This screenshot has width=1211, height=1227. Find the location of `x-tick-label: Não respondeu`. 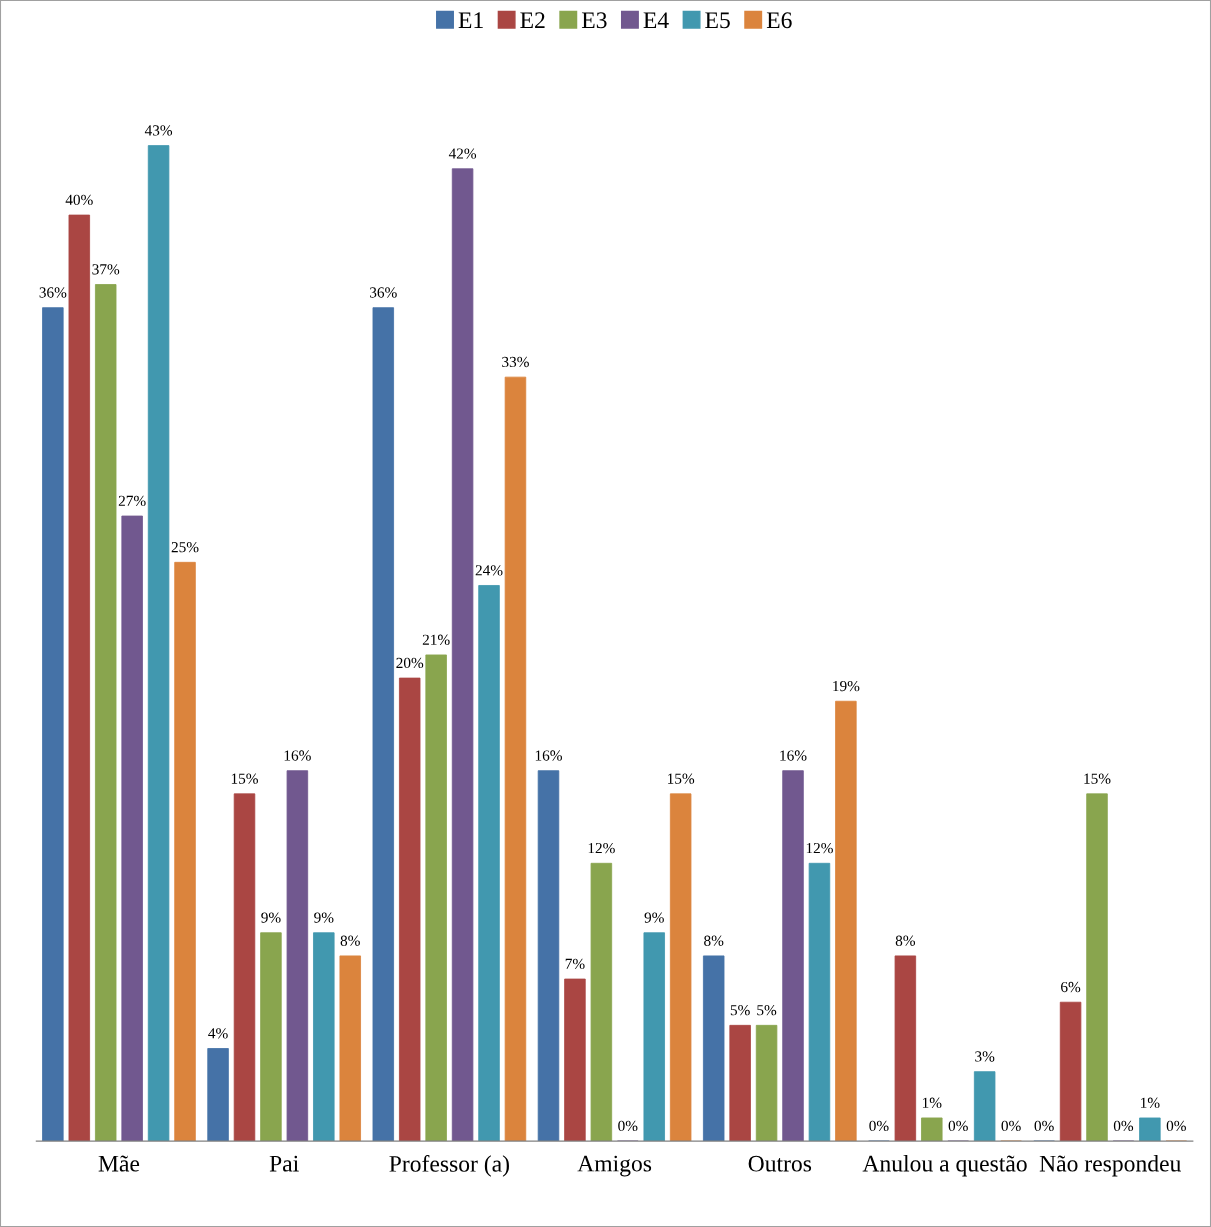

x-tick-label: Não respondeu is located at coordinates (1110, 1166).